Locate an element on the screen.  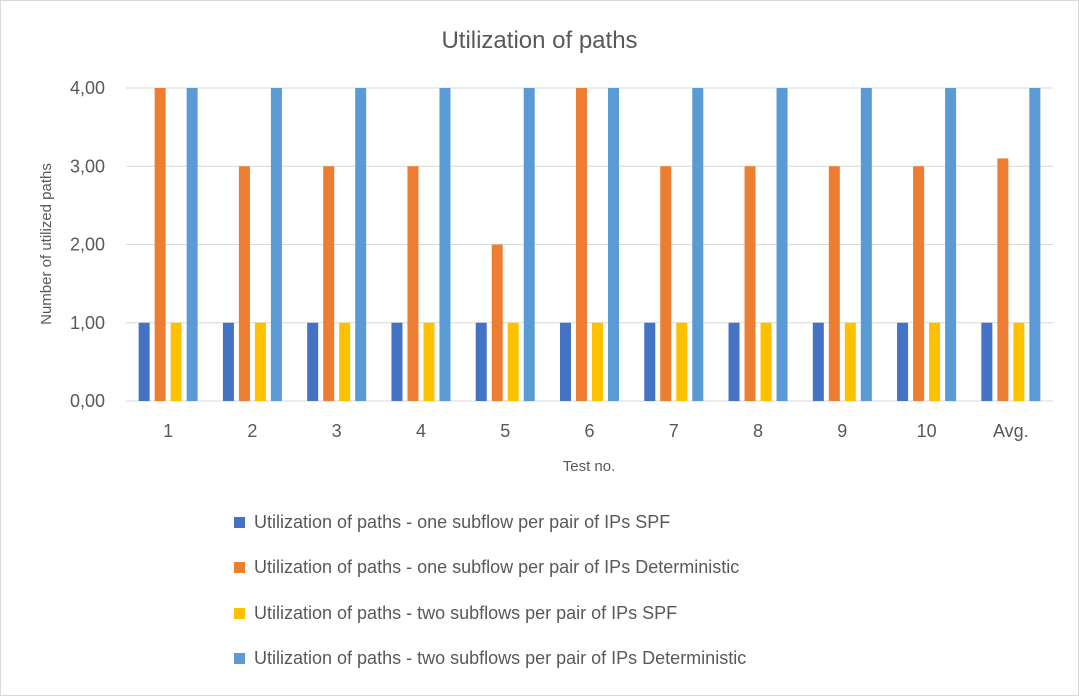
x-tick-label: 1 is located at coordinates (168, 431).